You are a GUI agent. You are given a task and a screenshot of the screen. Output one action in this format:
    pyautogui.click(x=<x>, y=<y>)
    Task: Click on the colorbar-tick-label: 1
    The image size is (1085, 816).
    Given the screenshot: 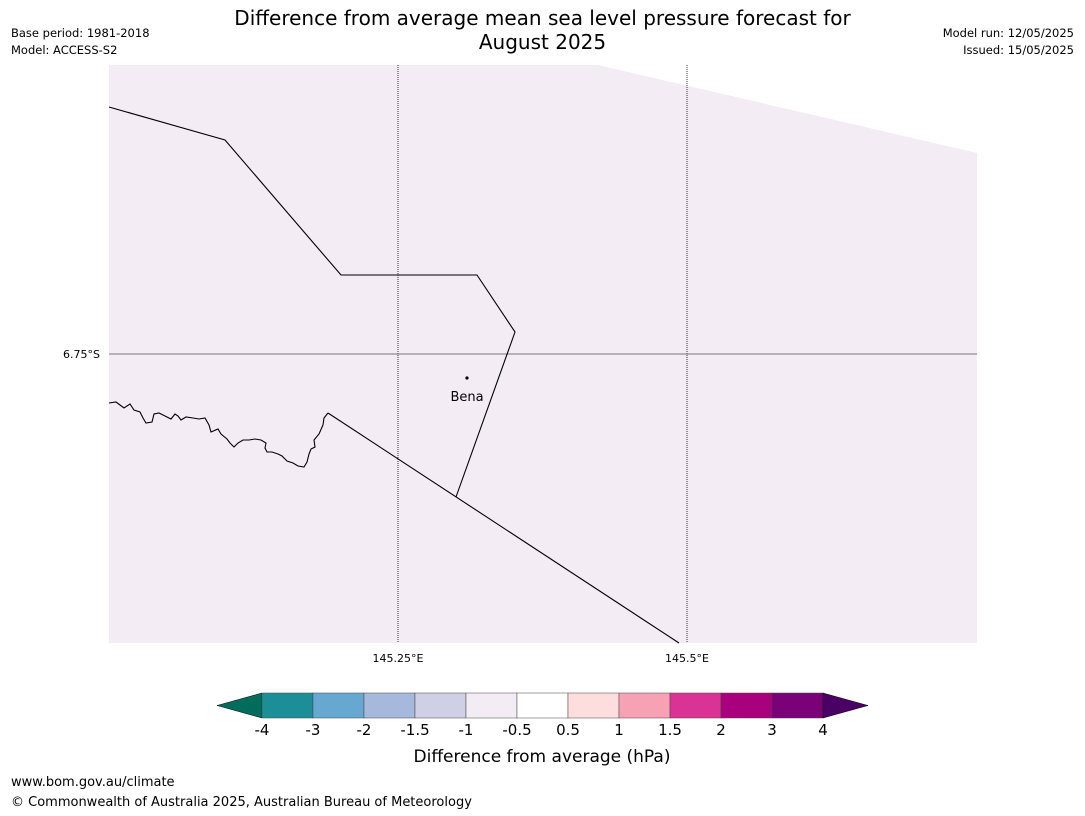 What is the action you would take?
    pyautogui.click(x=619, y=730)
    